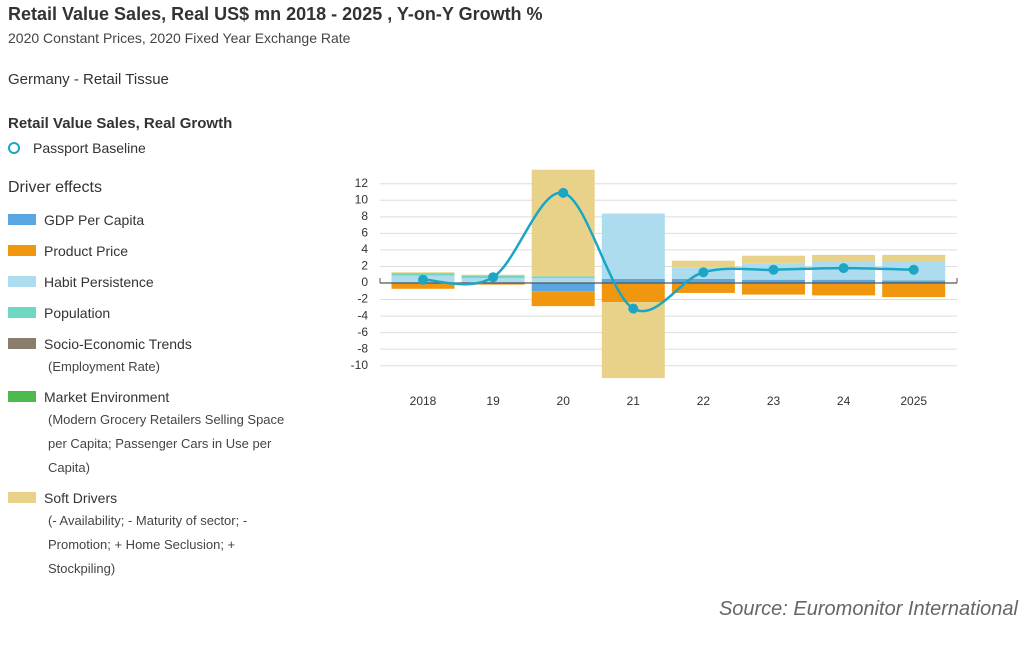  What do you see at coordinates (913, 401) in the screenshot?
I see `x-tick-label: 2025` at bounding box center [913, 401].